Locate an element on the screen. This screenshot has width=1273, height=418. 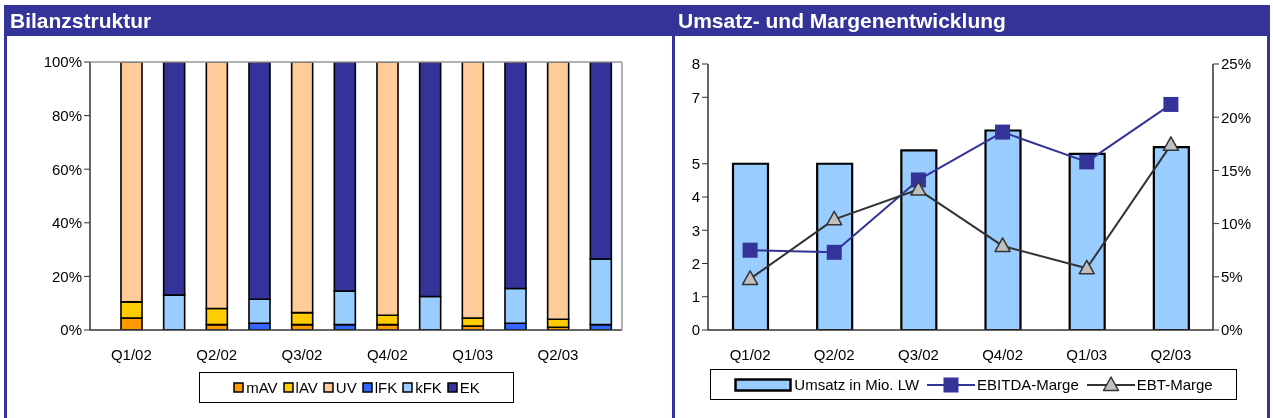
legend-label: lAV is located at coordinates (306, 387).